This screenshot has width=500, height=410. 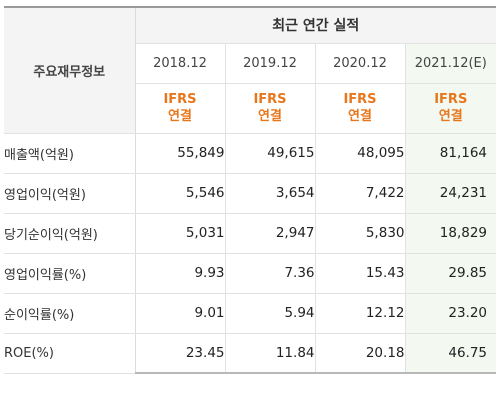 What do you see at coordinates (359, 313) in the screenshot?
I see `table-cell: 12.12` at bounding box center [359, 313].